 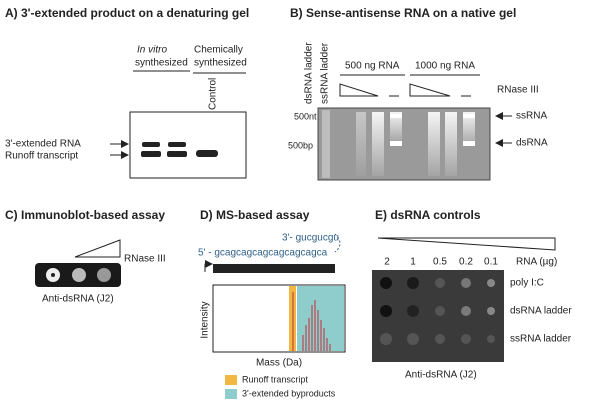 I want to click on group-label: Chemically, so click(x=218, y=50).